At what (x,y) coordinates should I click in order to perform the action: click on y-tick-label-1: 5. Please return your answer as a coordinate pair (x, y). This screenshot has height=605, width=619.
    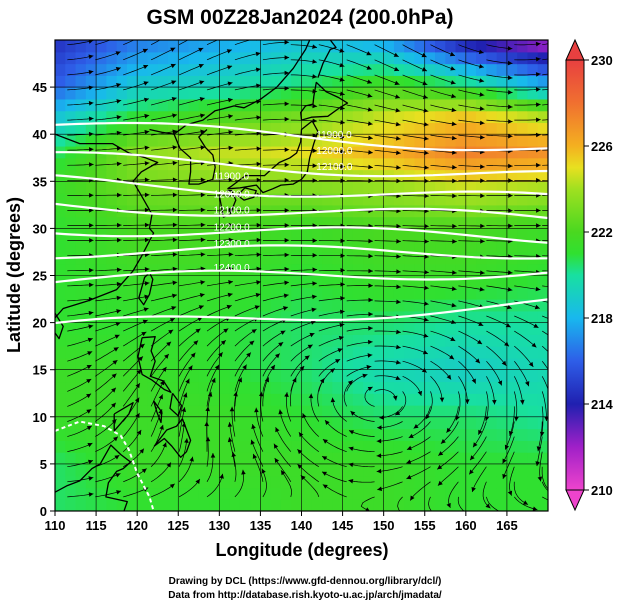
    Looking at the image, I should click on (43, 464).